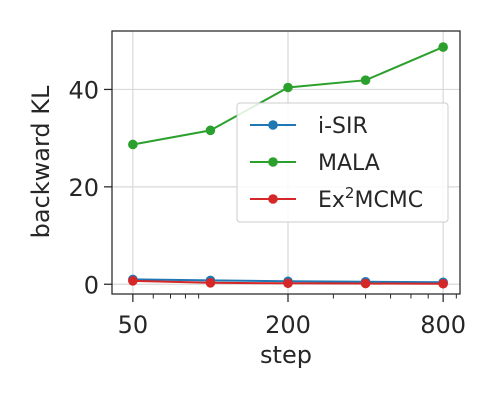  Describe the element at coordinates (349, 163) in the screenshot. I see `legend-label: MALA` at that location.